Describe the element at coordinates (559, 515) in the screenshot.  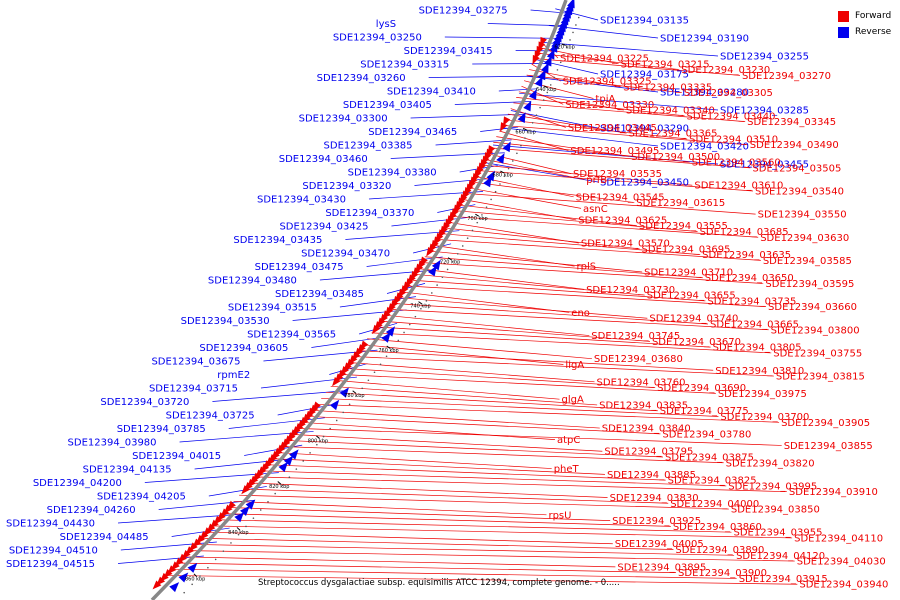
I see `gene-label: rpsU` at that location.